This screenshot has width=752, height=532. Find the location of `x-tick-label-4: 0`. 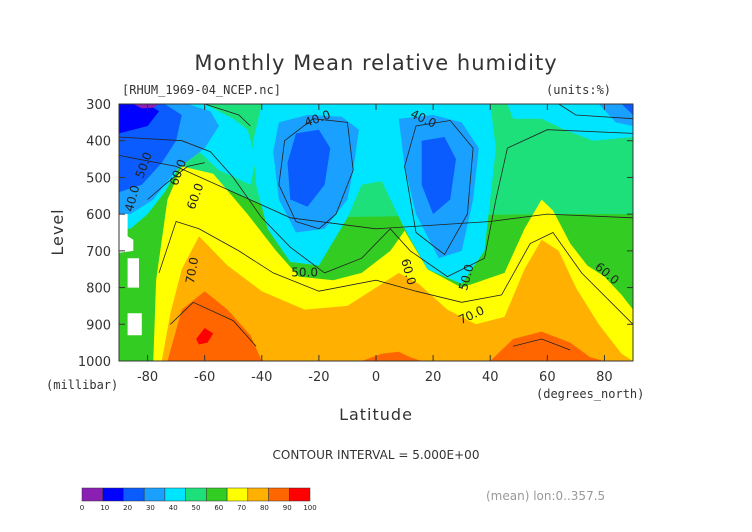

x-tick-label-4: 0 is located at coordinates (376, 377).